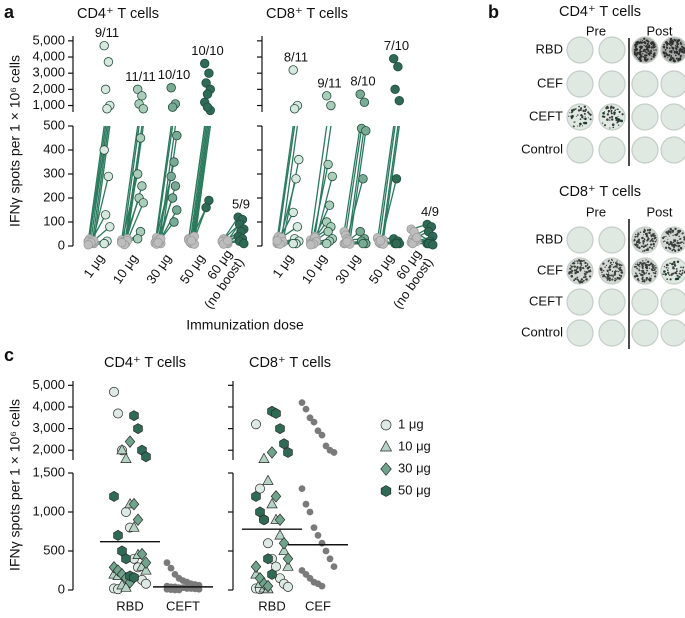  I want to click on row-label: CEF, so click(550, 269).